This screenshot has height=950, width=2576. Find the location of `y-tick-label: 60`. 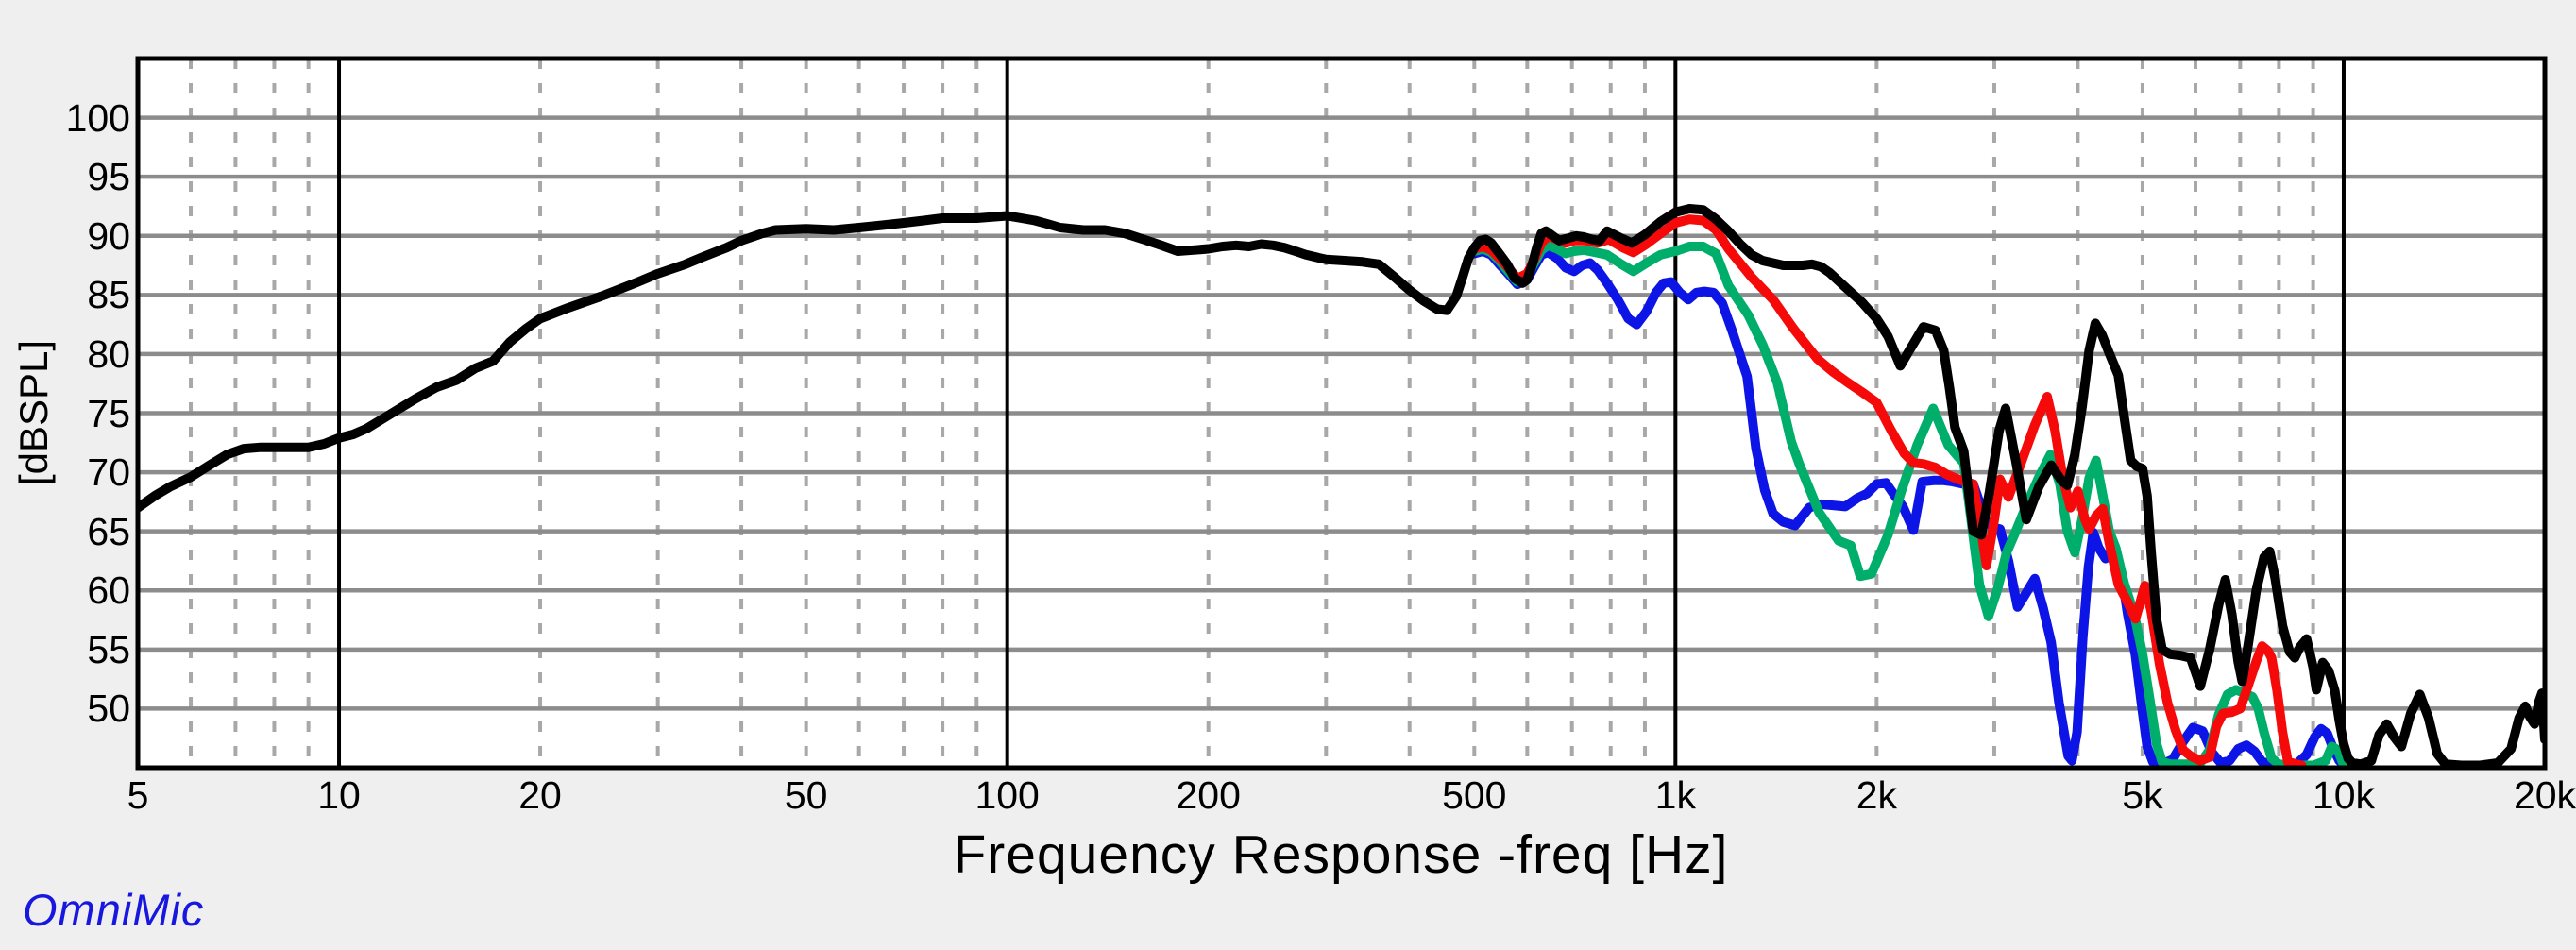

y-tick-label: 60 is located at coordinates (108, 590).